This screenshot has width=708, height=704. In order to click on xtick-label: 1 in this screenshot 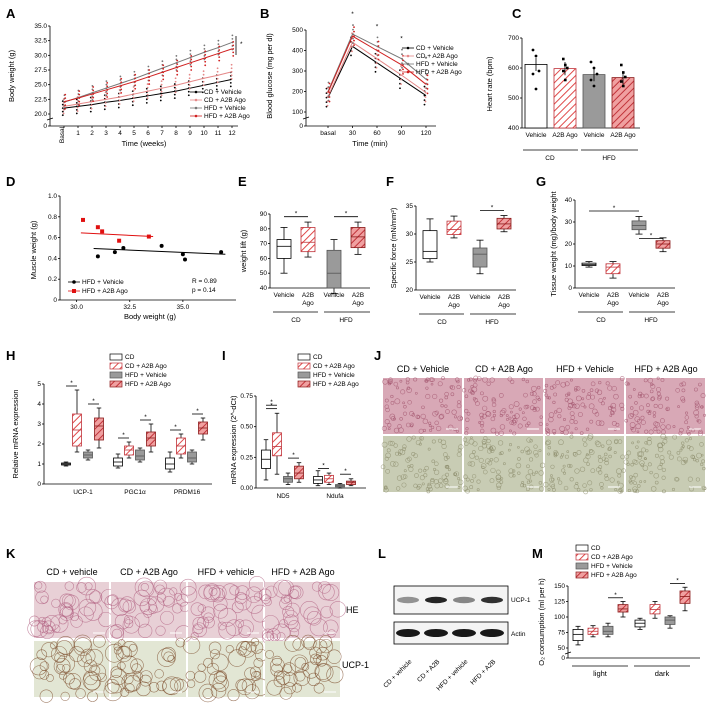, I will do `click(78, 133)`.